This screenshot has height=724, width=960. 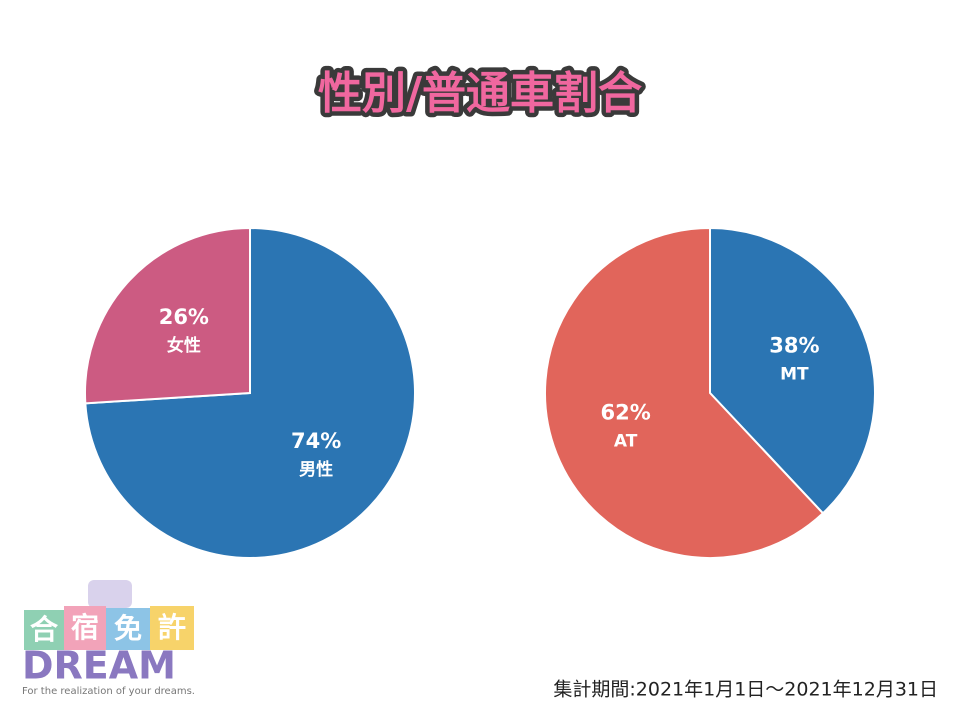 I want to click on period-note: 集計期間:2021年1月1日～2021年12月31日, so click(x=745, y=690).